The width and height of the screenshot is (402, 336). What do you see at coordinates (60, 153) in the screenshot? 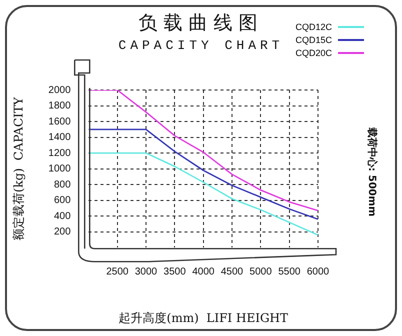
I see `y-tick-label: 1200` at bounding box center [60, 153].